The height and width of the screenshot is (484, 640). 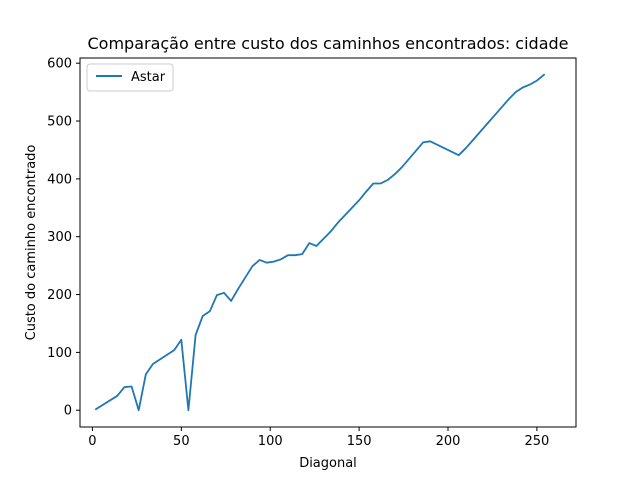 I want to click on legend-box, so click(x=130, y=77).